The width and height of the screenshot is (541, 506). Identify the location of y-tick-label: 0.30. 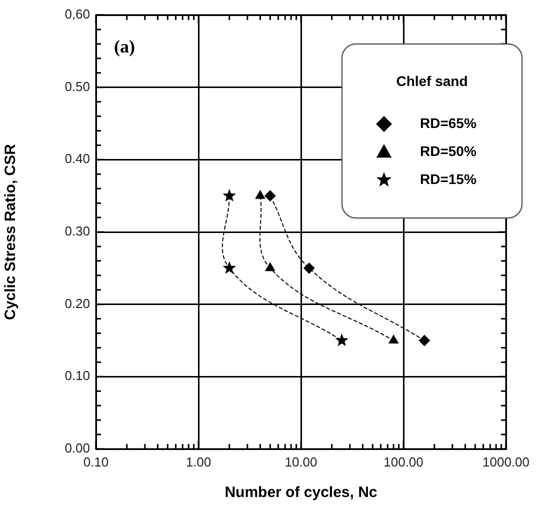
(77, 231).